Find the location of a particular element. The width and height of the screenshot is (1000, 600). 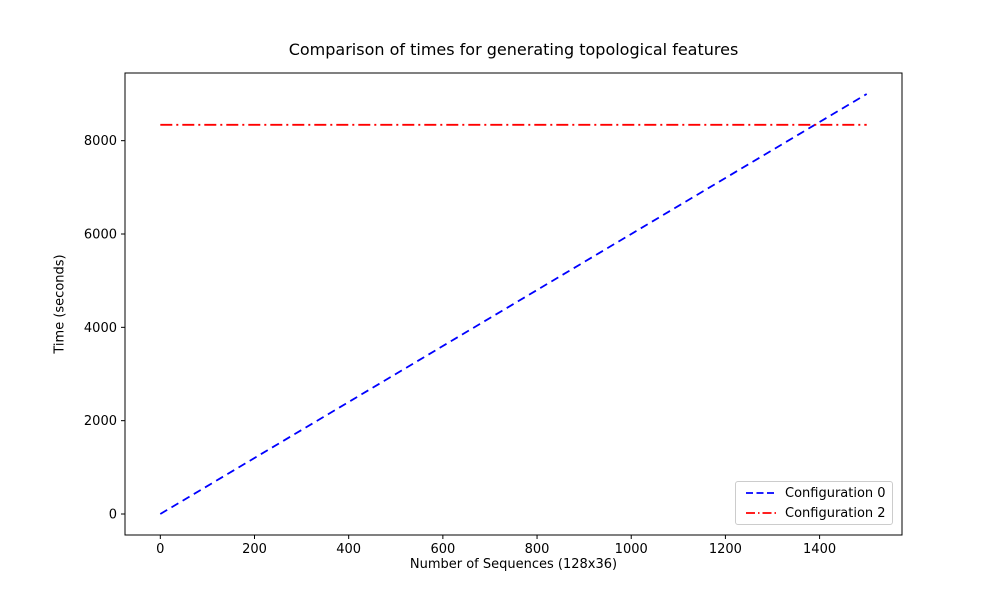

legend-item: Configuration 2 is located at coordinates (814, 513).